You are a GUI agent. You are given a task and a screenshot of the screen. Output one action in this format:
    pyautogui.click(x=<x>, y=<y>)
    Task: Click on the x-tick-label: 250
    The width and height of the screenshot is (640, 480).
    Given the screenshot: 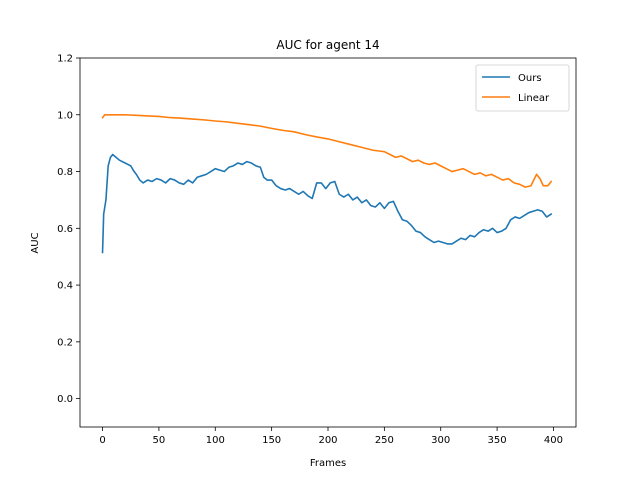 What is the action you would take?
    pyautogui.click(x=384, y=440)
    